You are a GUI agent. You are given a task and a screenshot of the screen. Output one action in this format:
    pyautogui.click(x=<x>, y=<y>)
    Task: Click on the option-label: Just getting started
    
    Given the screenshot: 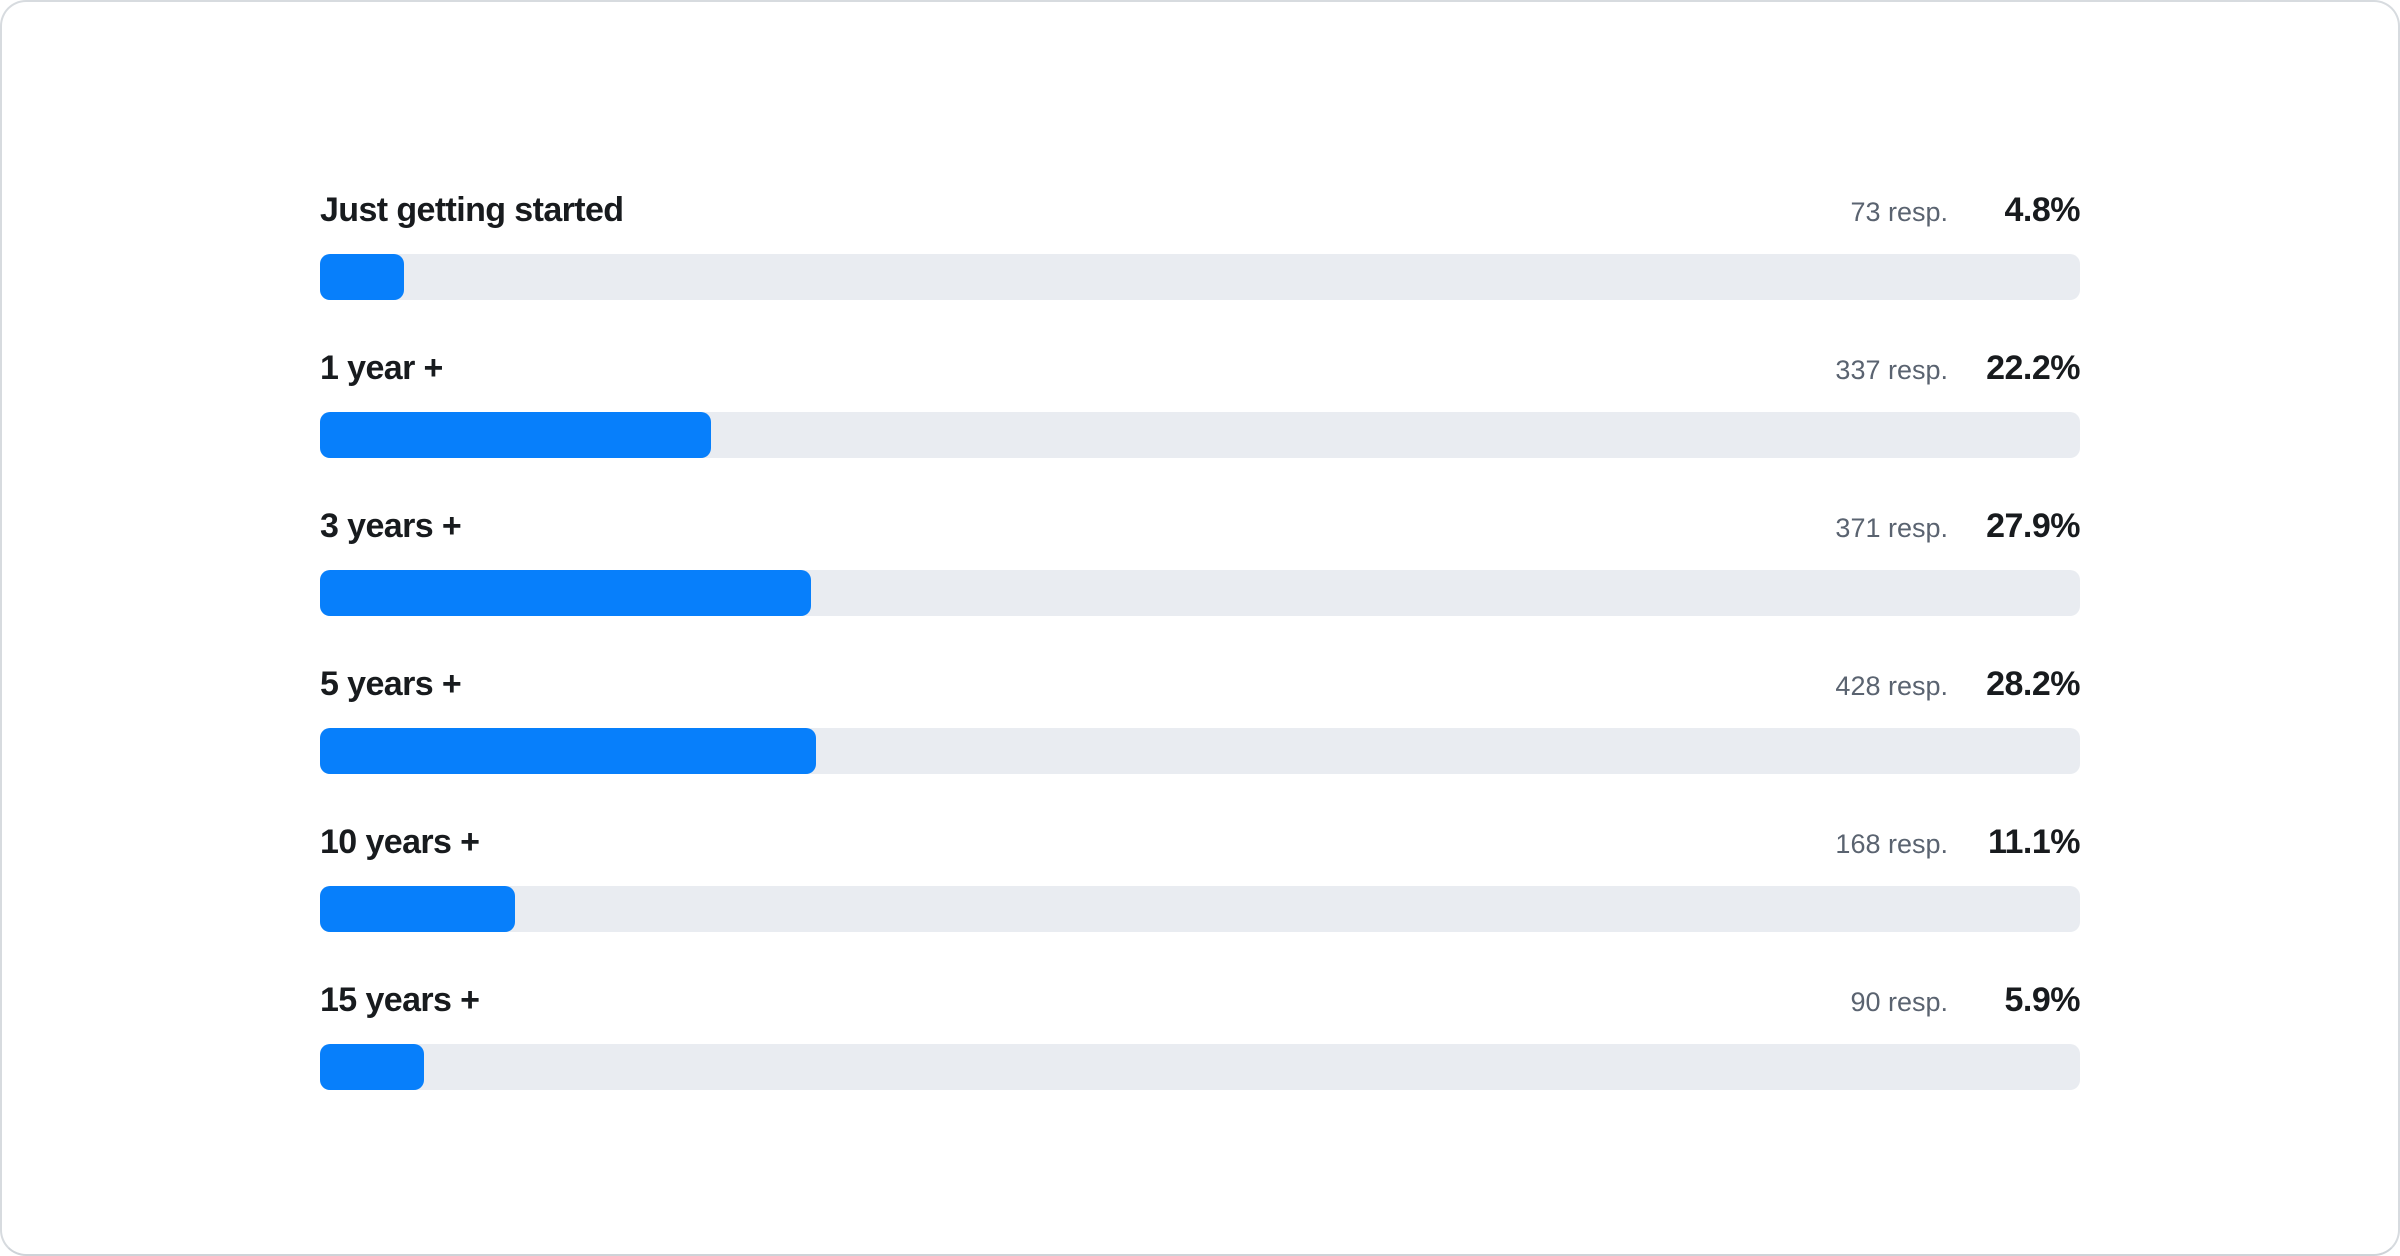 What is the action you would take?
    pyautogui.click(x=472, y=210)
    